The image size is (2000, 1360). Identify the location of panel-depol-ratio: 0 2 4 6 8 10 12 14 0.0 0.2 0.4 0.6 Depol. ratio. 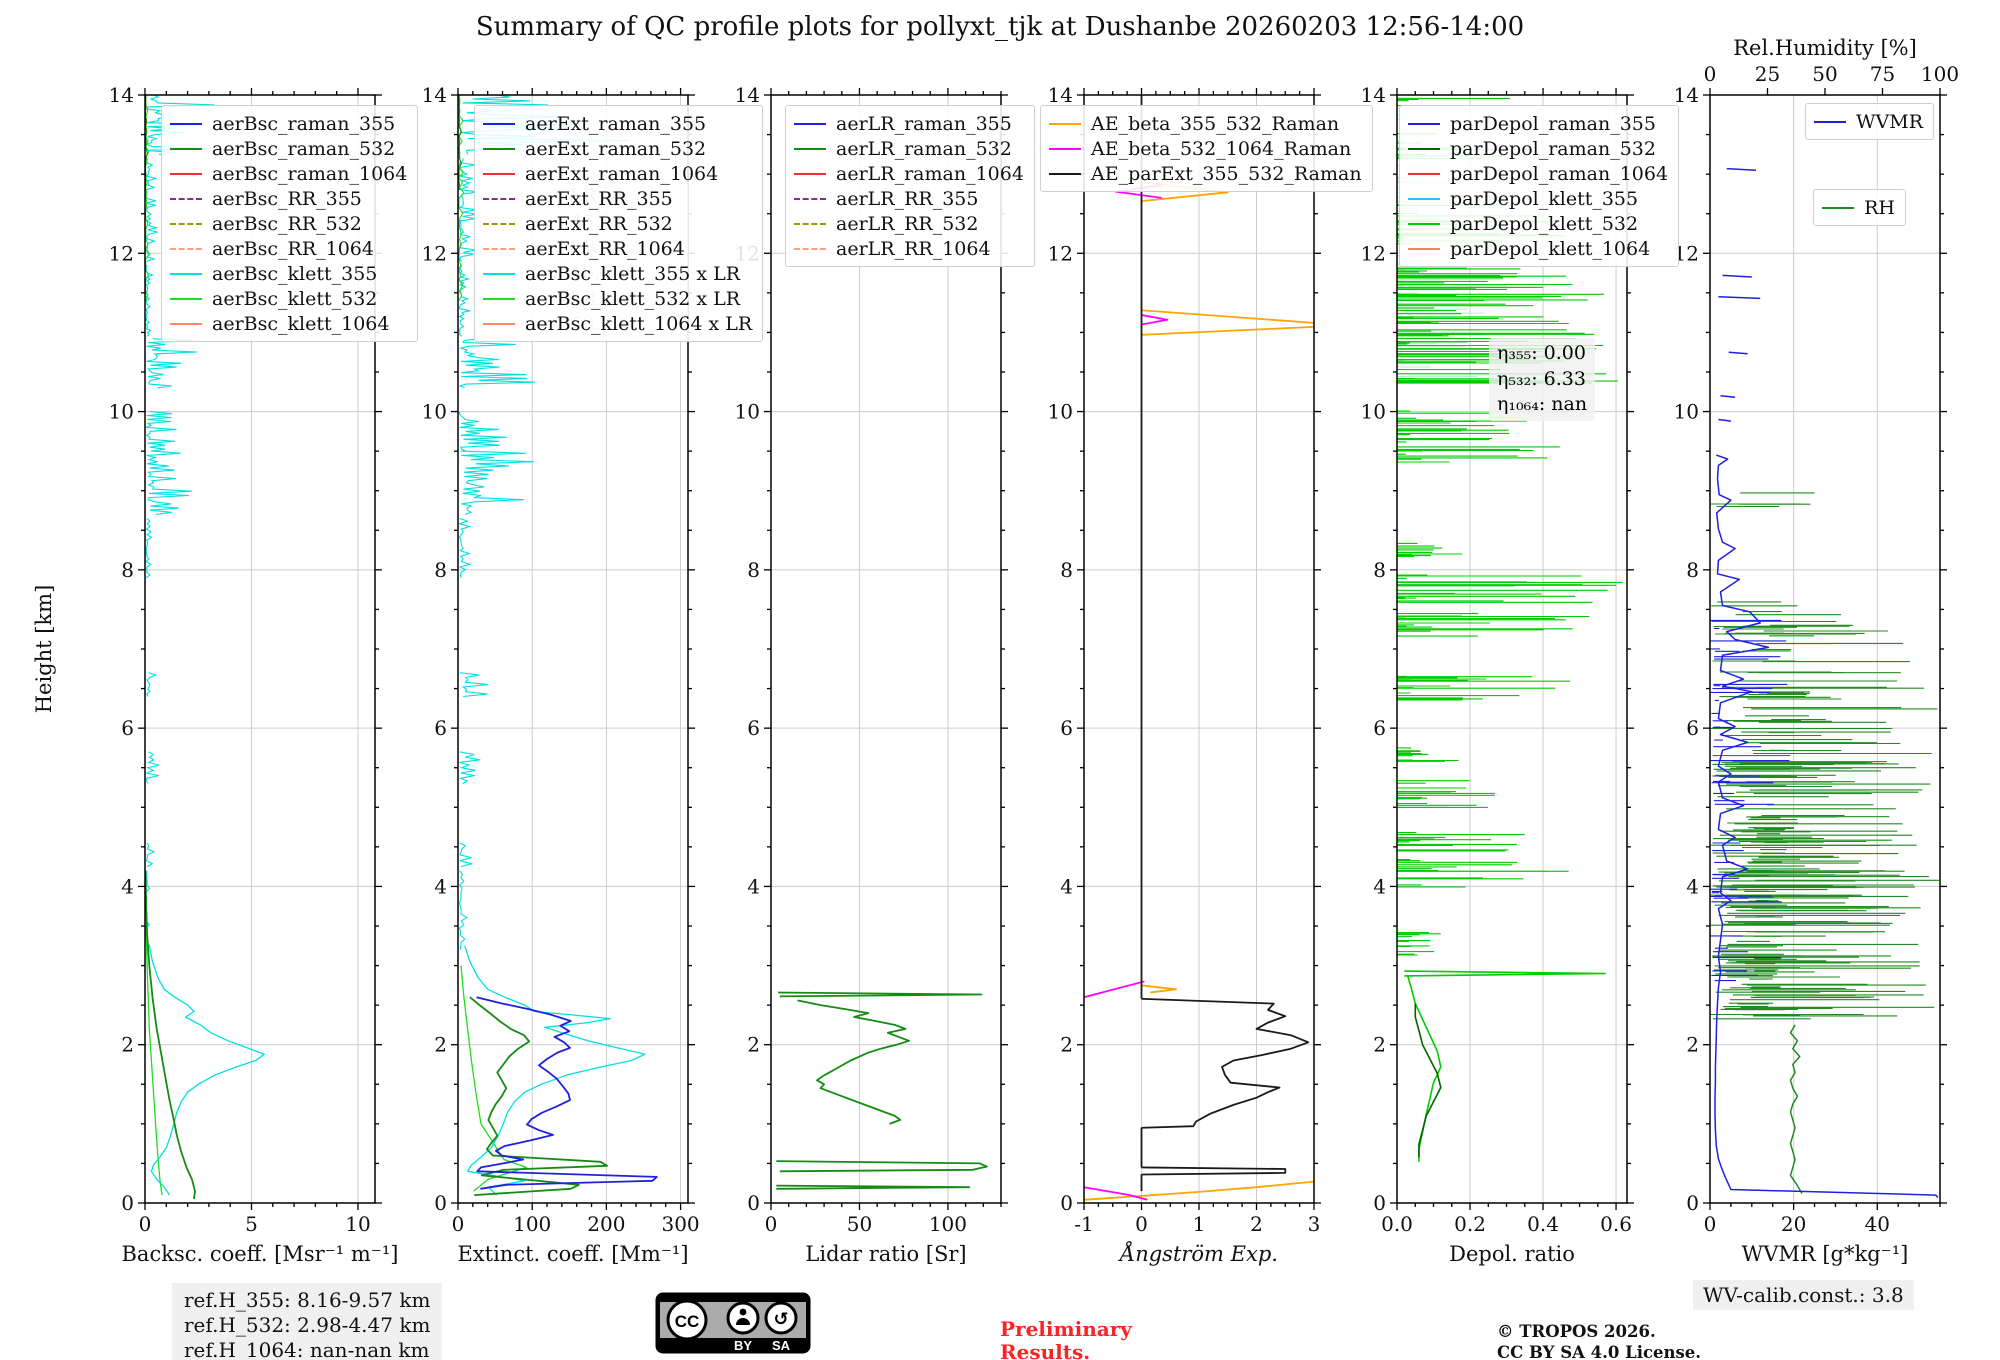
(1497, 674).